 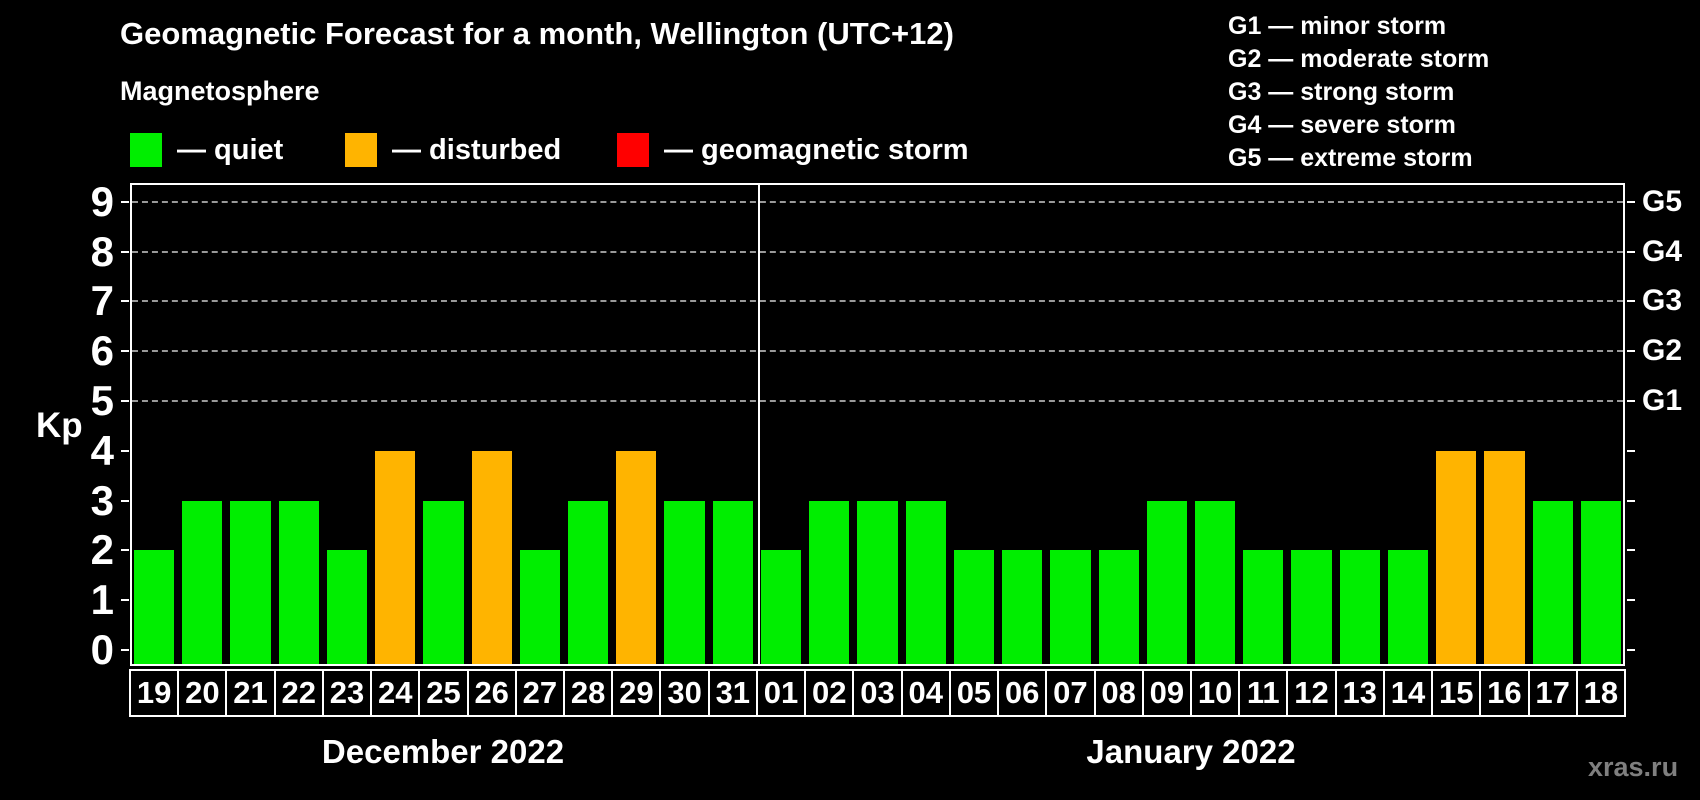 I want to click on left-tick-kp8, so click(x=125, y=251).